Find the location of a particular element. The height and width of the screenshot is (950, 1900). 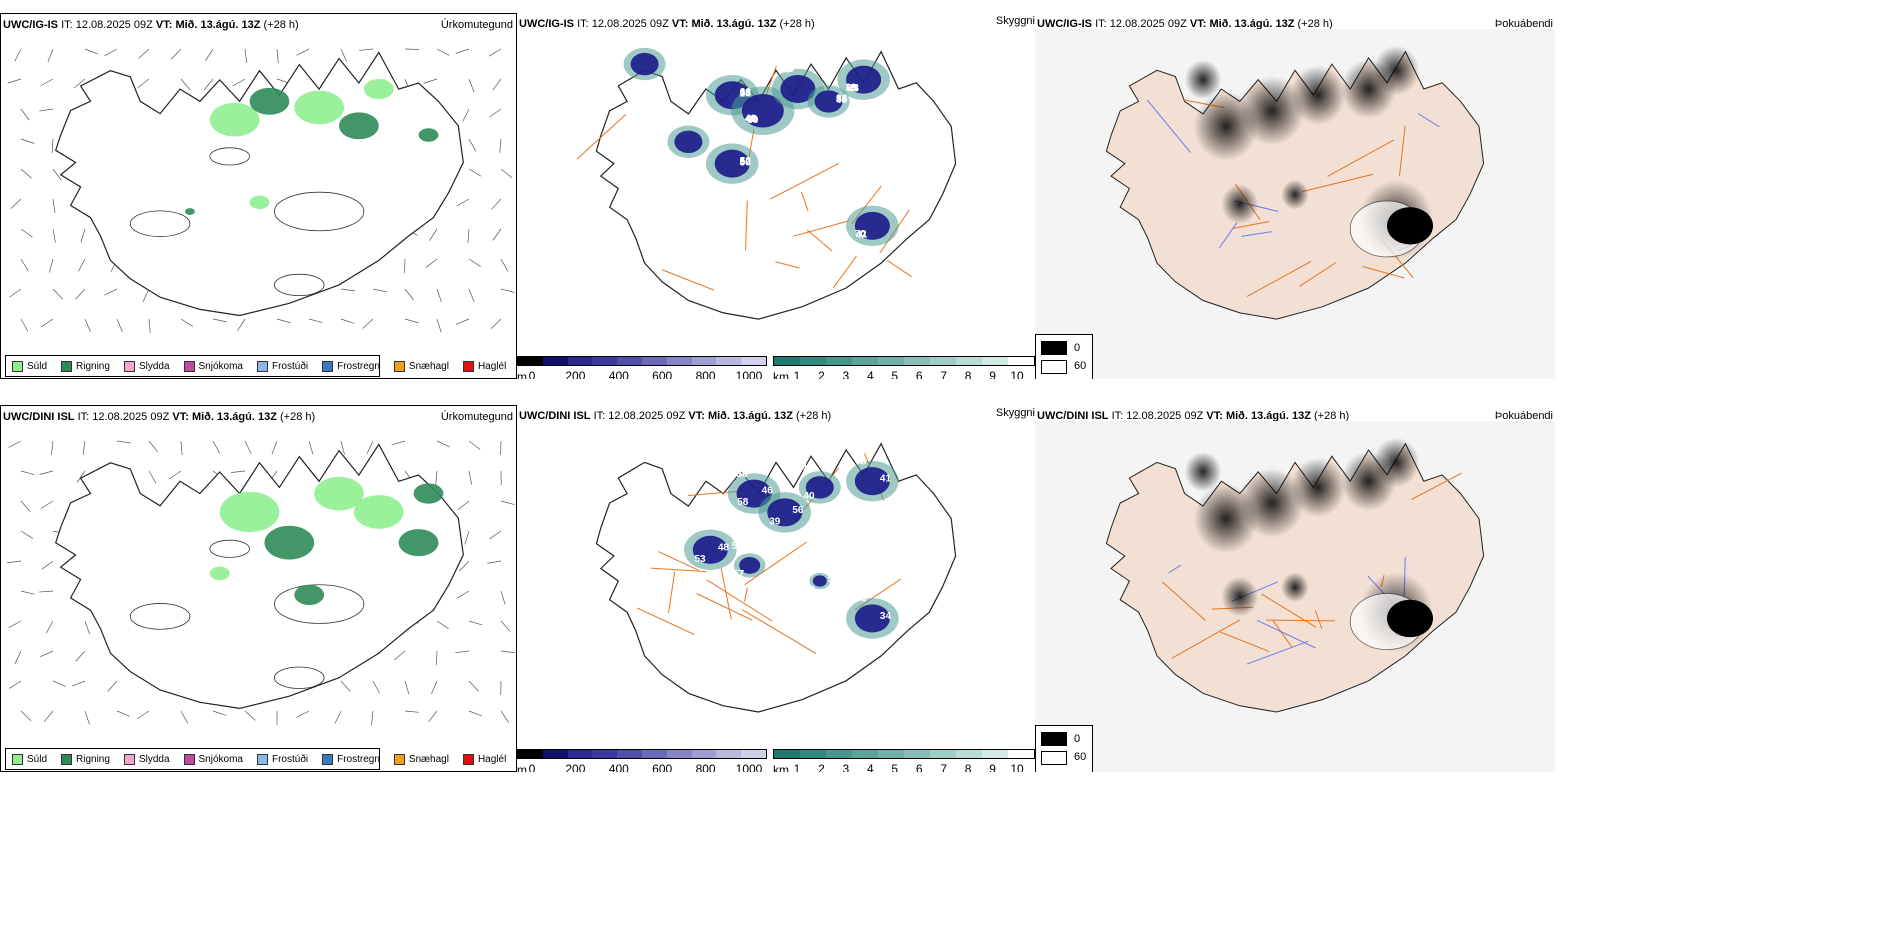

ceiling-colorbar: m 0 200 400 600 800 1000 is located at coordinates (642, 760).